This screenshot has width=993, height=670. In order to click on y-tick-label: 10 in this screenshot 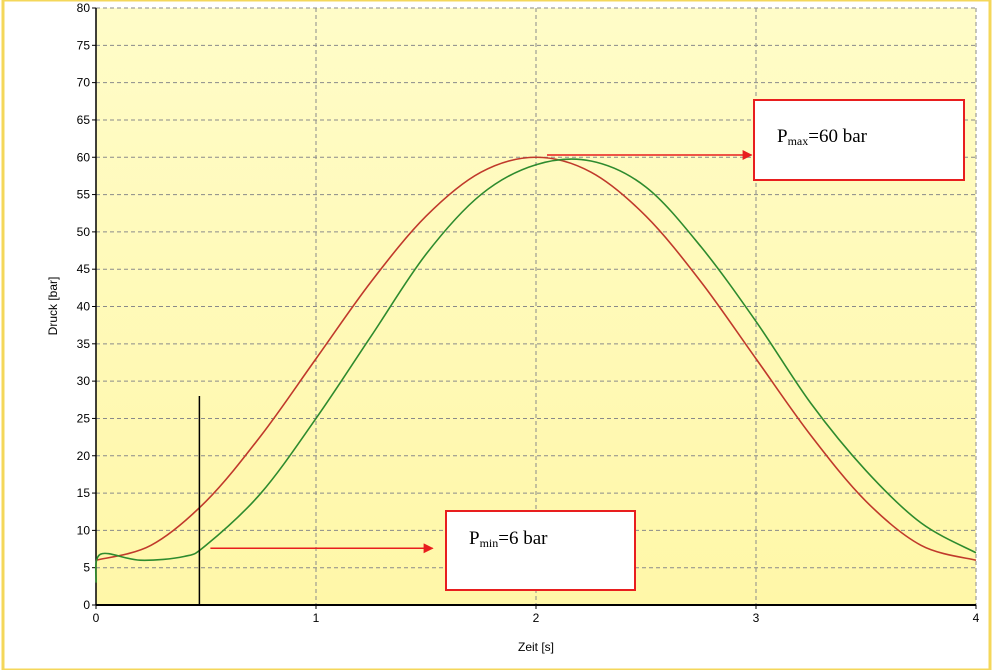, I will do `click(84, 530)`.